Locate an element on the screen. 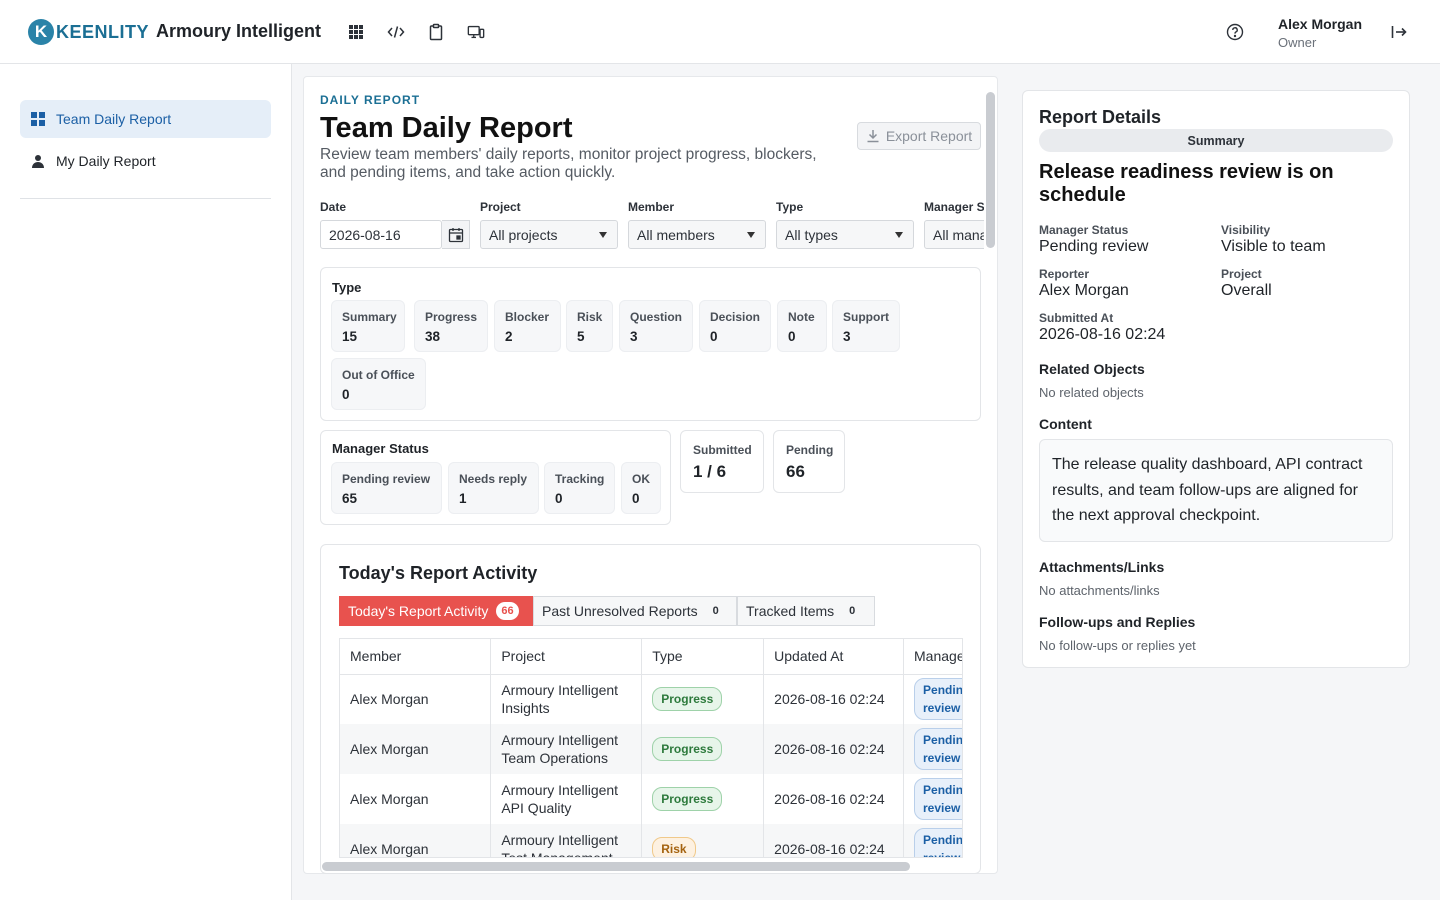  content-title: Content is located at coordinates (1065, 424).